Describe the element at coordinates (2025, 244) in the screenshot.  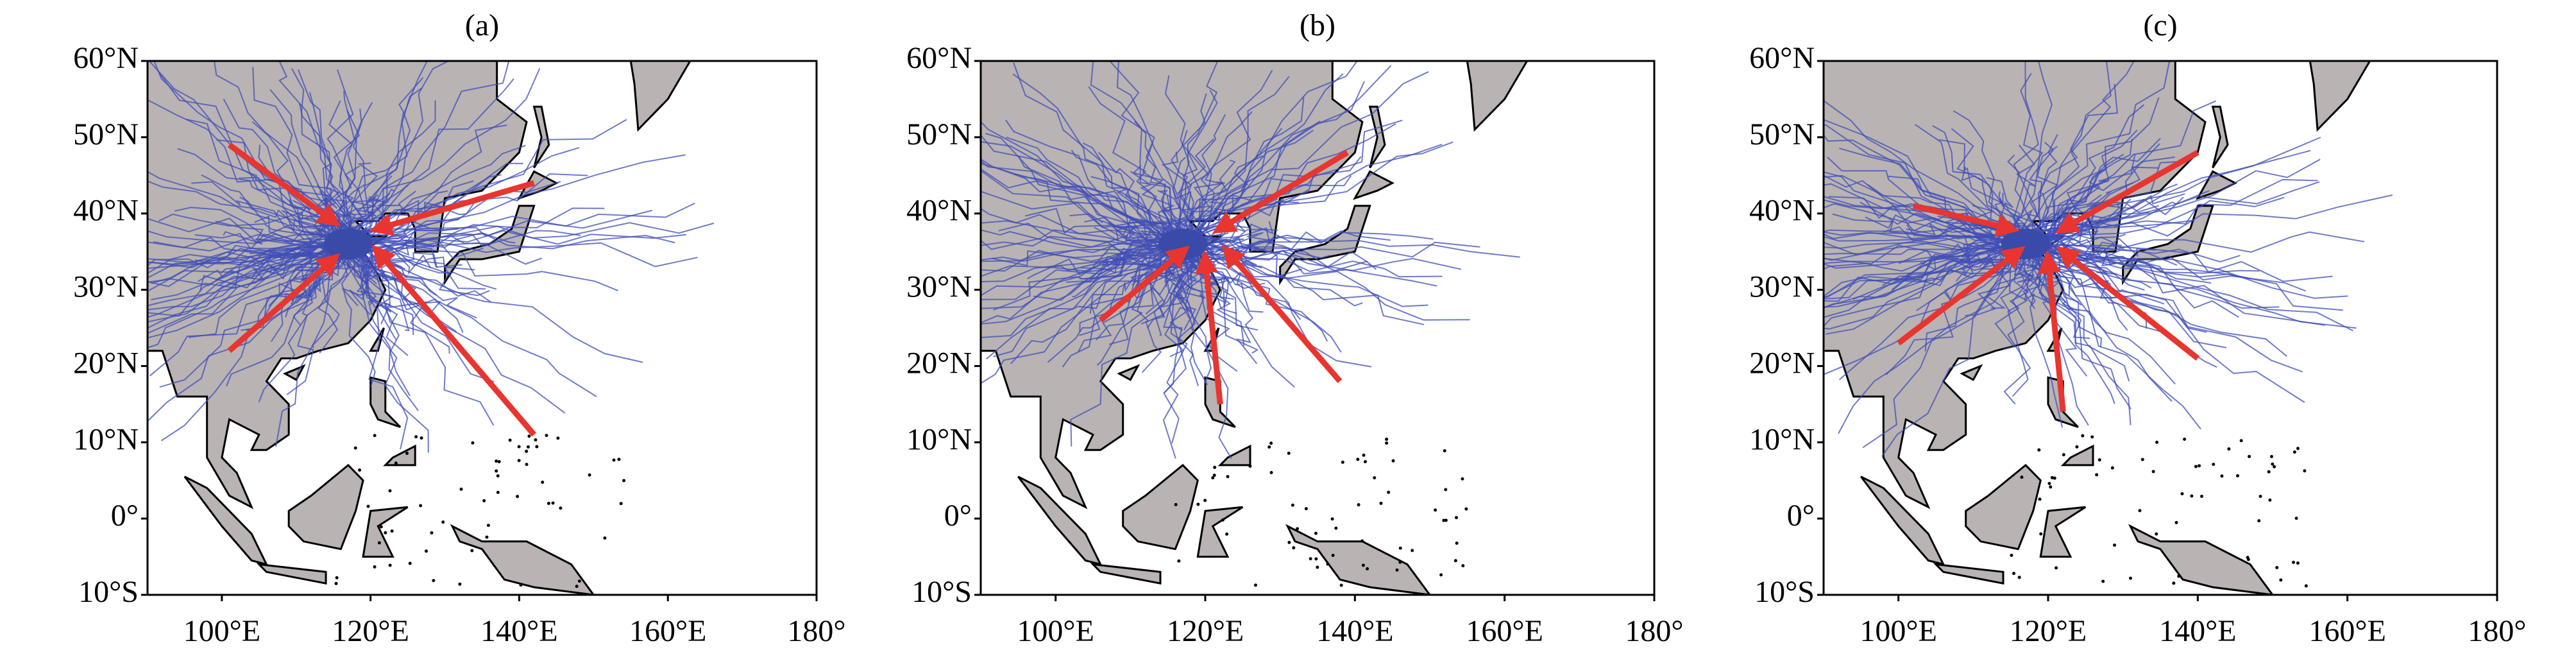
I see `source-region` at that location.